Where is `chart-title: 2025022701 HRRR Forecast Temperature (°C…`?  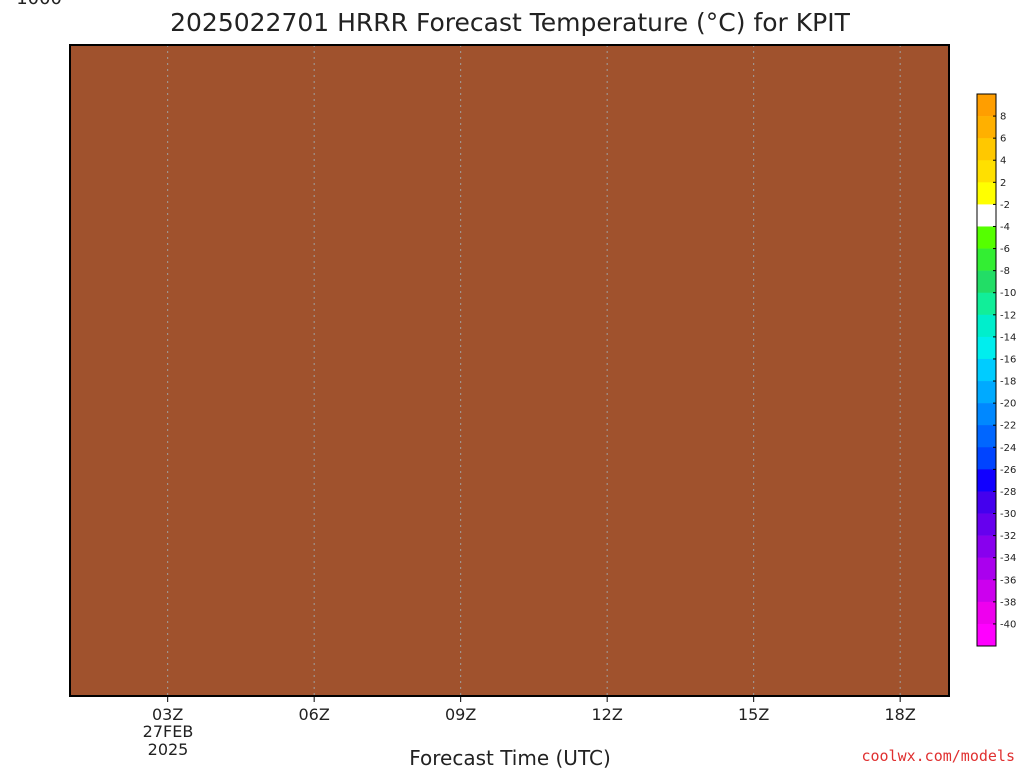 chart-title: 2025022701 HRRR Forecast Temperature (°C… is located at coordinates (510, 22).